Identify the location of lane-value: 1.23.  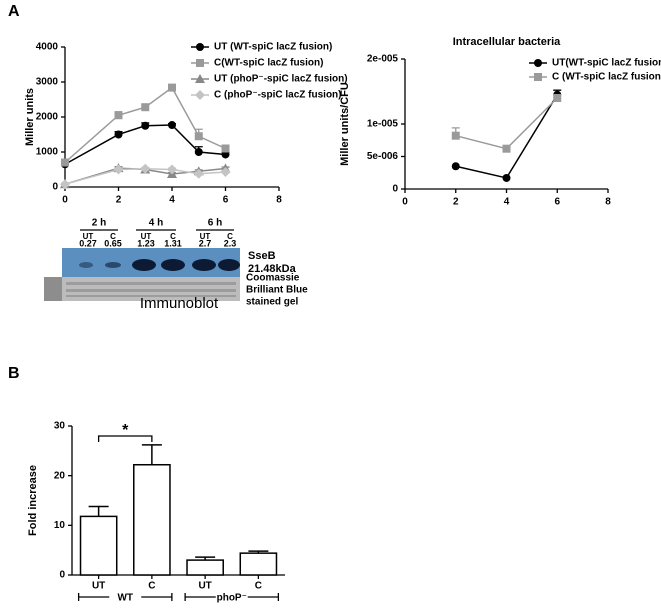
(146, 243).